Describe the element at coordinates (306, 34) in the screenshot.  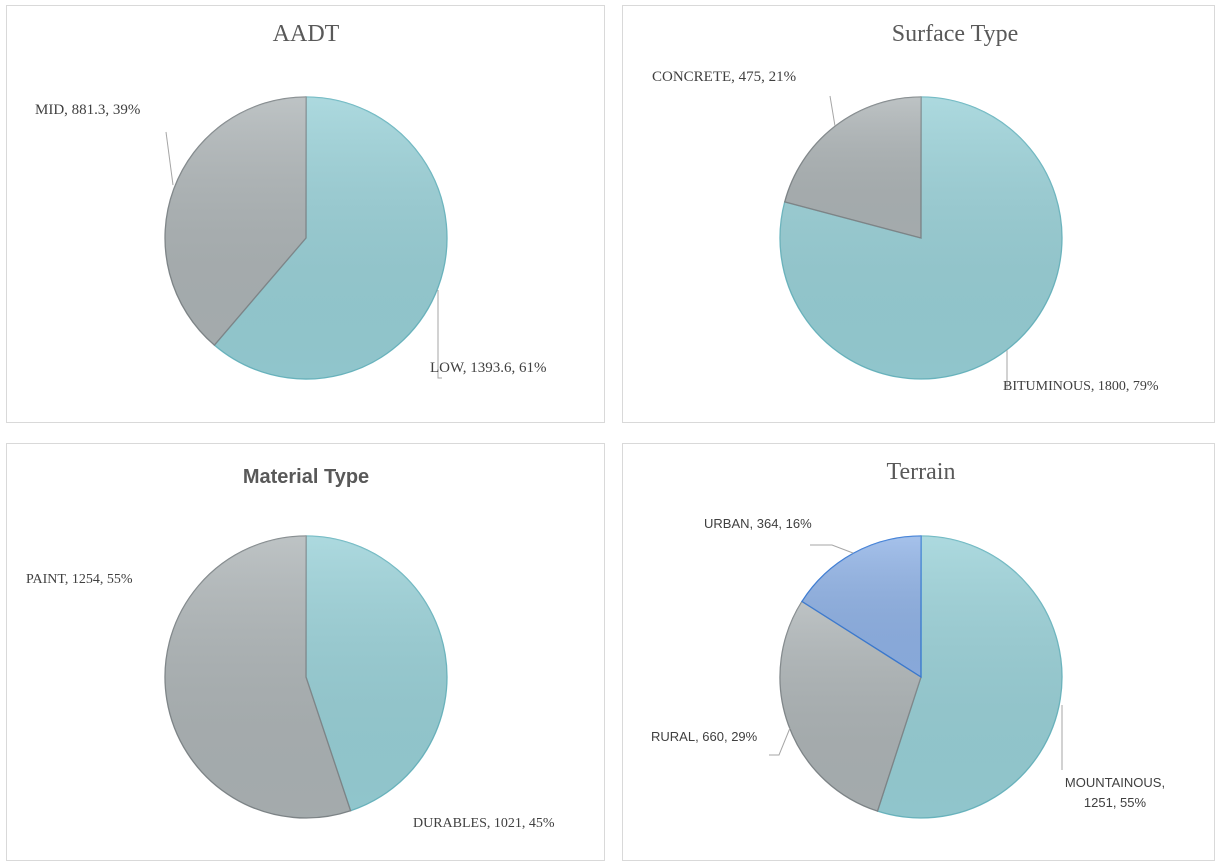
I see `chart-title: AADT` at that location.